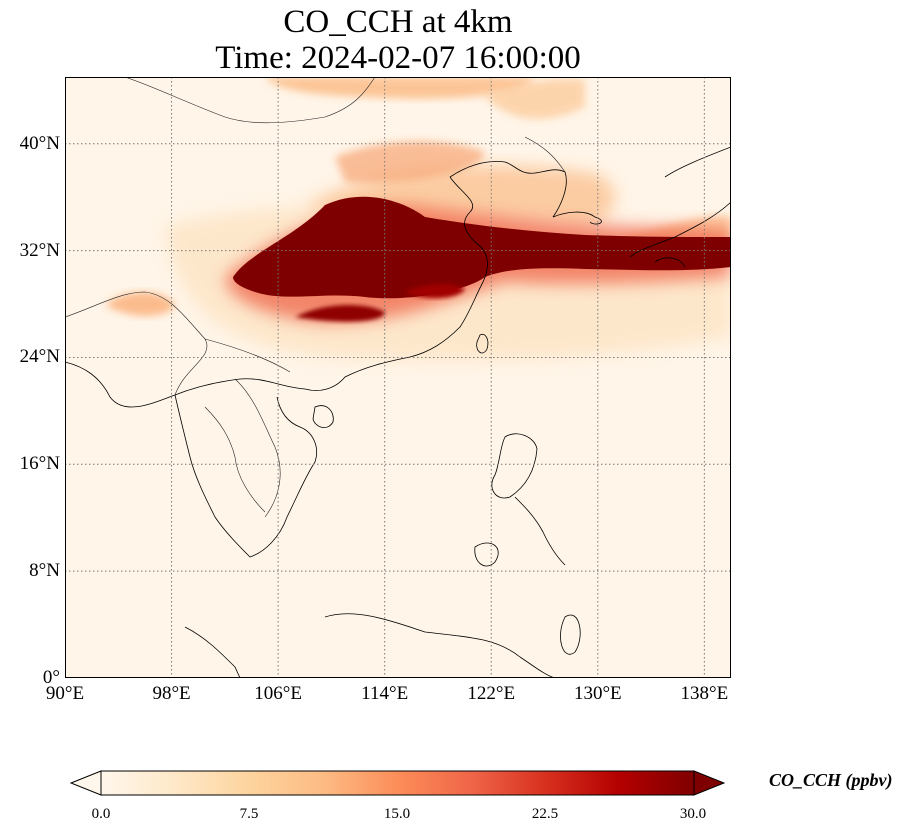 The height and width of the screenshot is (836, 921). What do you see at coordinates (249, 814) in the screenshot?
I see `colorbar-tick-1: 7.5` at bounding box center [249, 814].